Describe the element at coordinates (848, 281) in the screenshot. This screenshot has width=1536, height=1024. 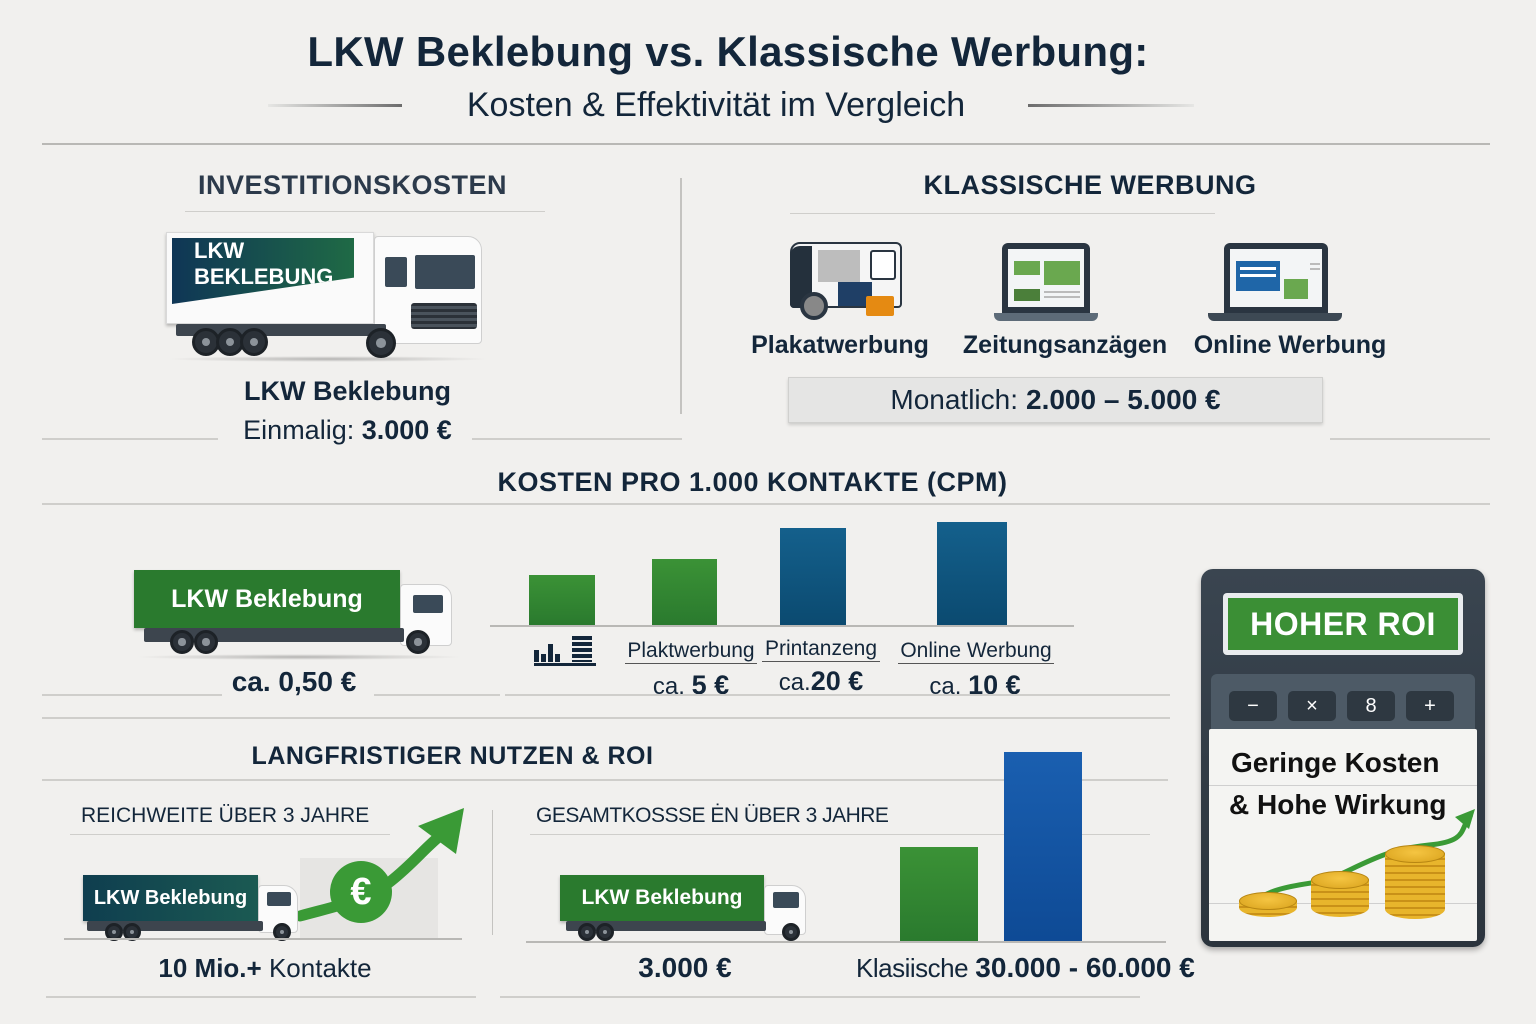
I see `billboard-van-icon` at that location.